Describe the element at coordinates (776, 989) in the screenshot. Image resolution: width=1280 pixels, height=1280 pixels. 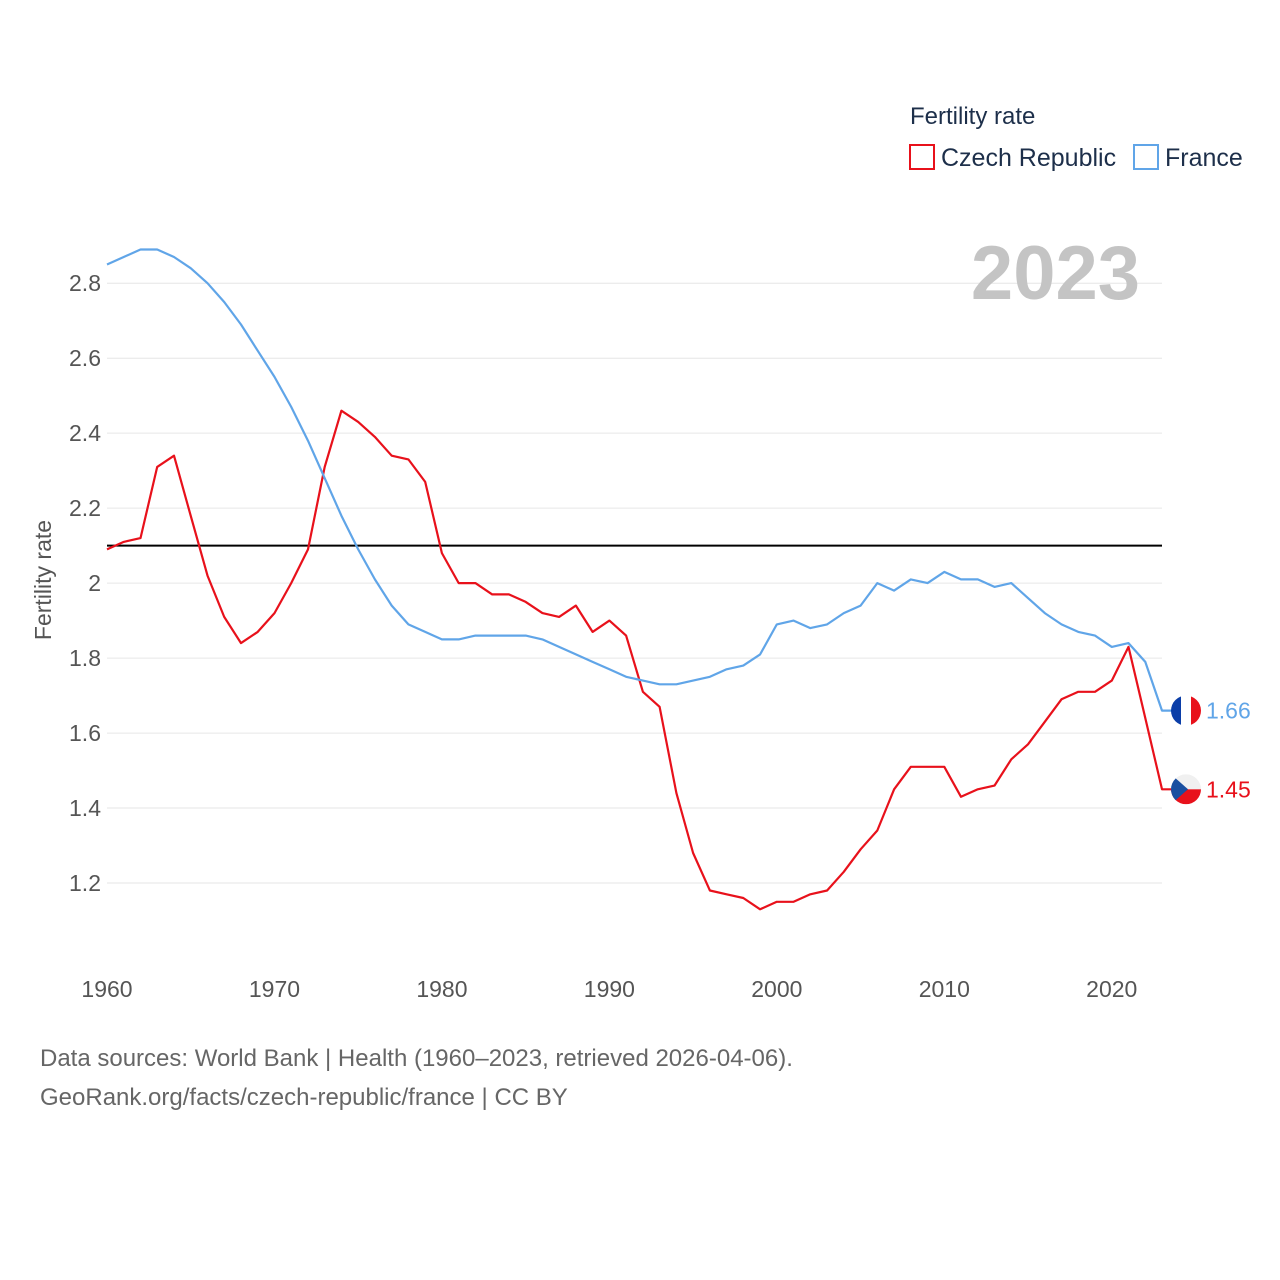
I see `x-tick-label: 2000` at that location.